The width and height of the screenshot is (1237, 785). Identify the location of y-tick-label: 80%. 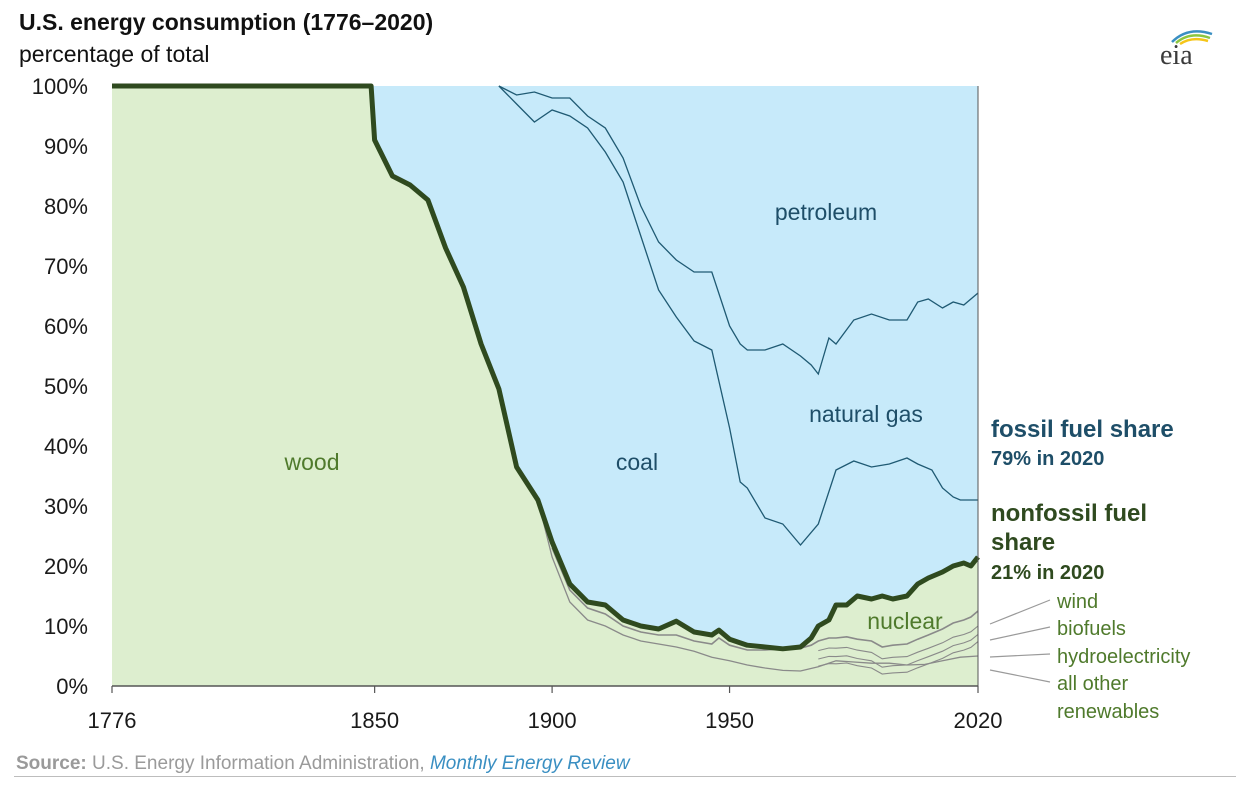
(66, 206).